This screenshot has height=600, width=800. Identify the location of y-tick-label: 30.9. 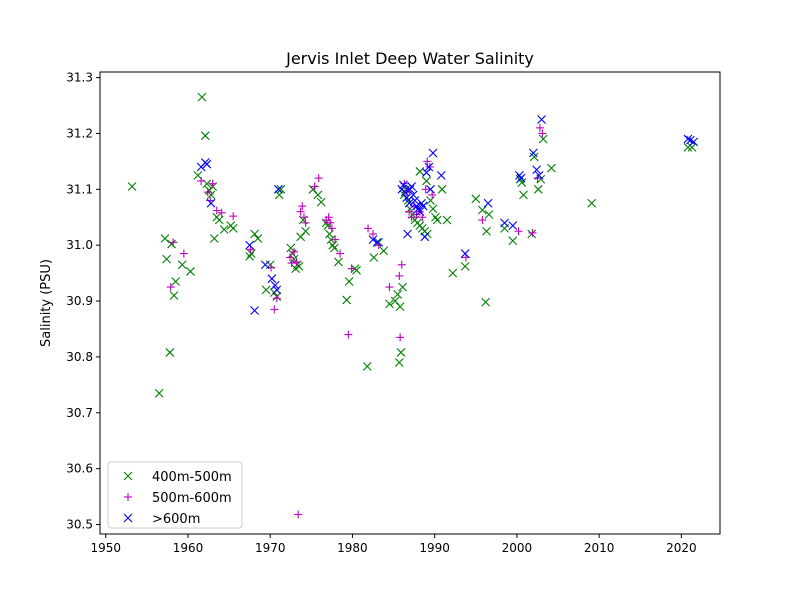
(79, 301).